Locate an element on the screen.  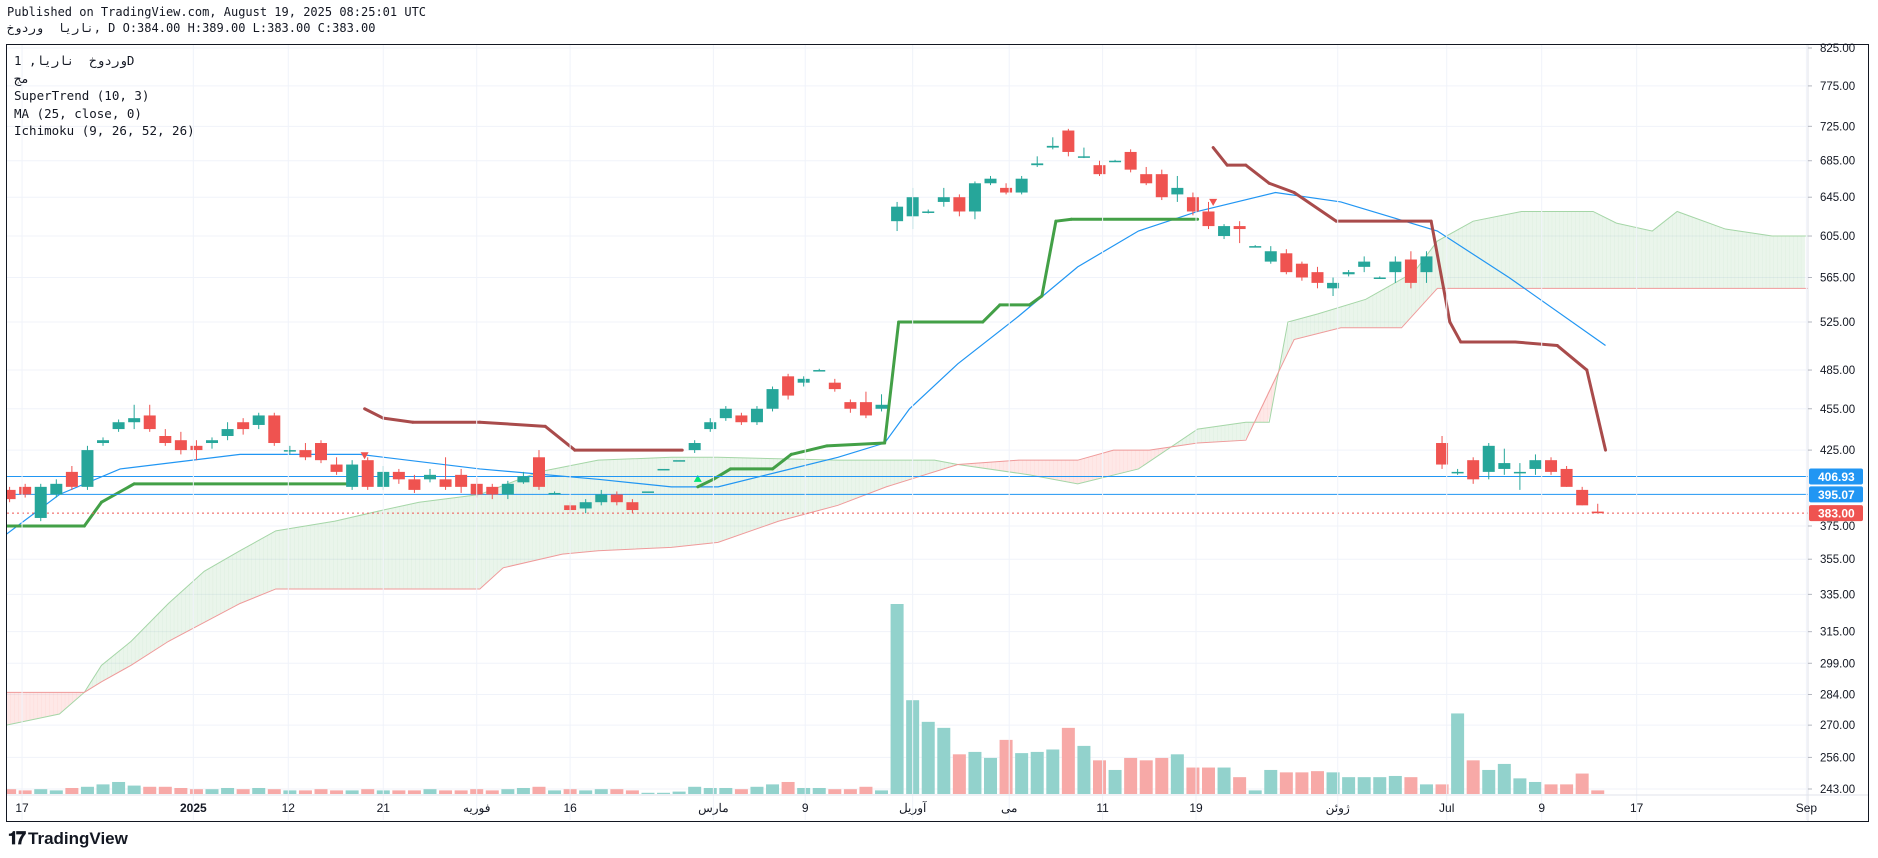
legend-supertrend: SuperTrend (10, 3) is located at coordinates (82, 95).